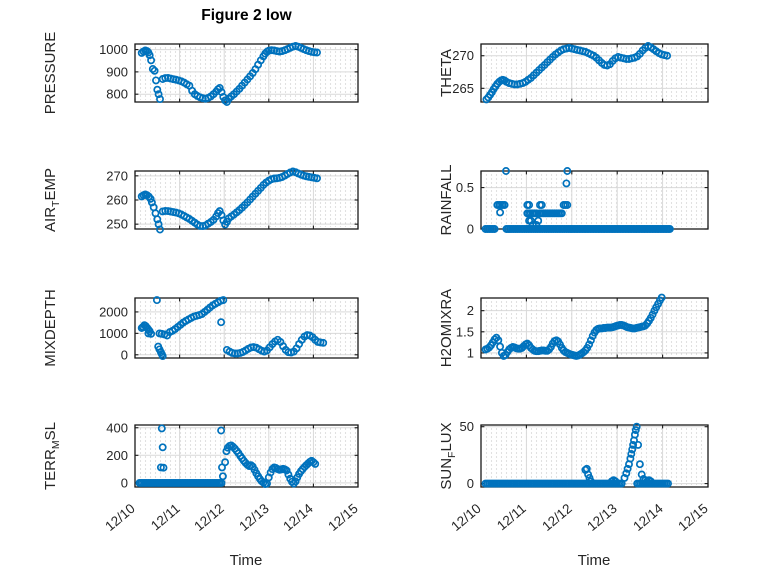  What do you see at coordinates (594, 560) in the screenshot?
I see `x-axis-title-right: Time` at bounding box center [594, 560].